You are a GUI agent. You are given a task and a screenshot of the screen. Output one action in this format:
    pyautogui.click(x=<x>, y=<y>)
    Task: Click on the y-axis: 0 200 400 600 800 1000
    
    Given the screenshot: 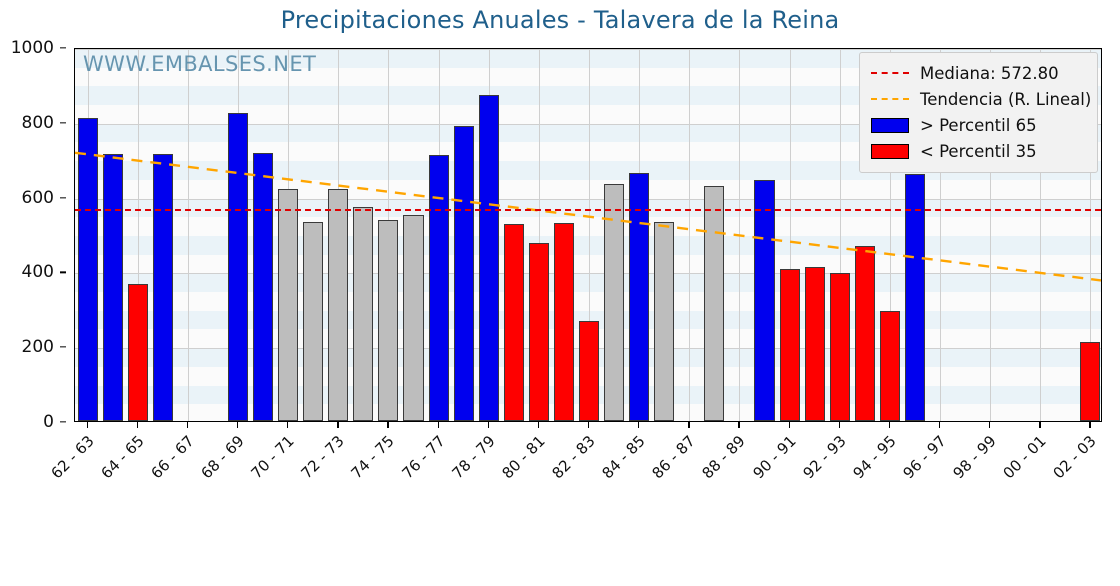 What is the action you would take?
    pyautogui.click(x=33, y=235)
    